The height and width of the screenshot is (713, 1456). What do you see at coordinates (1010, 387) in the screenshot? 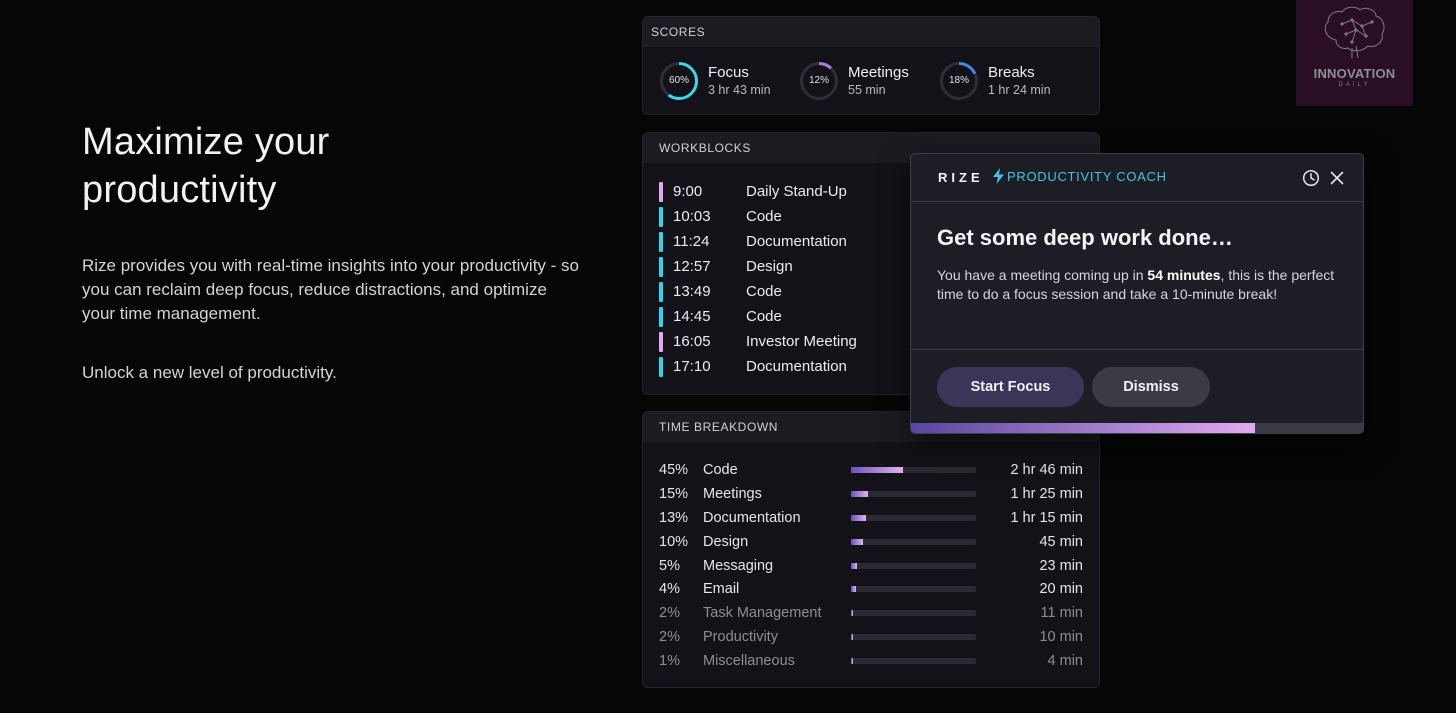
I see `start-focus-button: Start Focus` at bounding box center [1010, 387].